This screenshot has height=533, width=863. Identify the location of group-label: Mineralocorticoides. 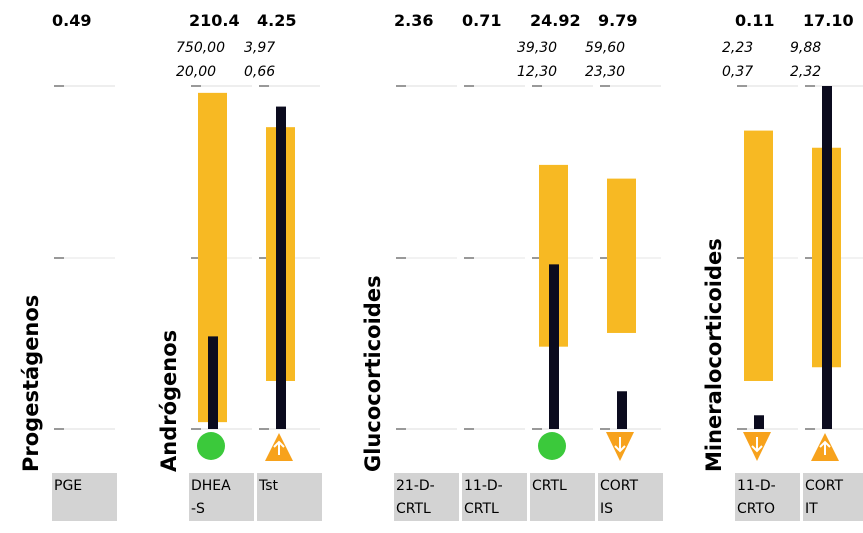
(714, 355).